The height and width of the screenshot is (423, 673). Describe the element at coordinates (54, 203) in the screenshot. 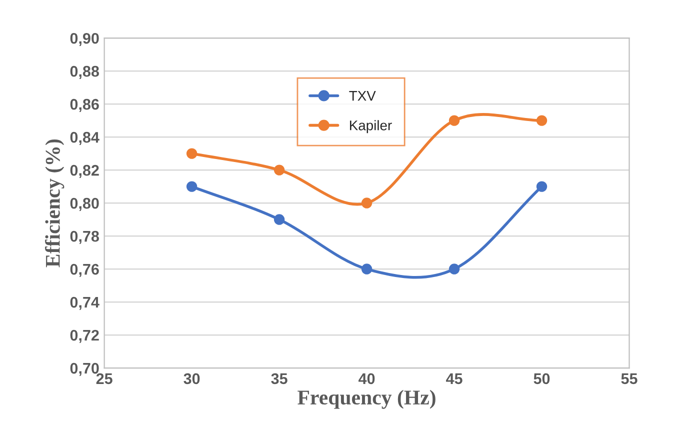

I see `y-axis-title: Efficiency (%)` at that location.